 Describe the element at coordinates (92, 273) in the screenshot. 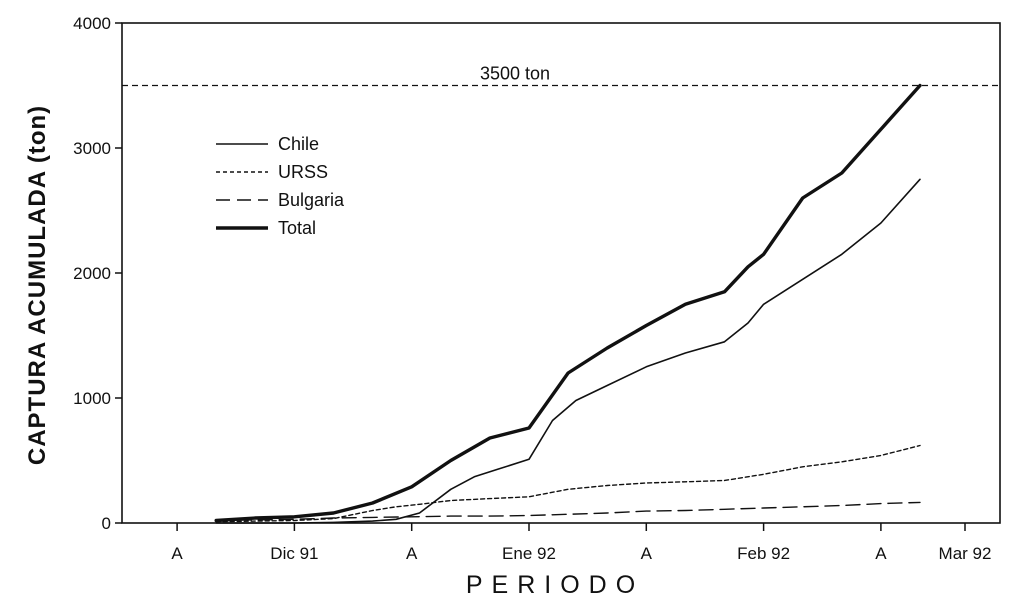

I see `y-tick-label: 2000` at that location.